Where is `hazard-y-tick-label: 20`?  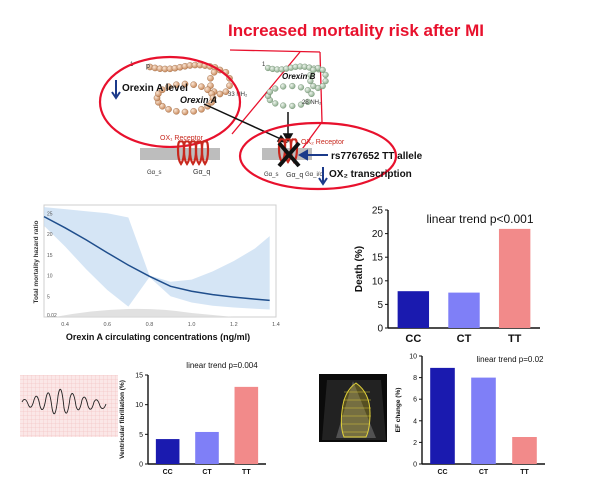 hazard-y-tick-label: 20 is located at coordinates (50, 235).